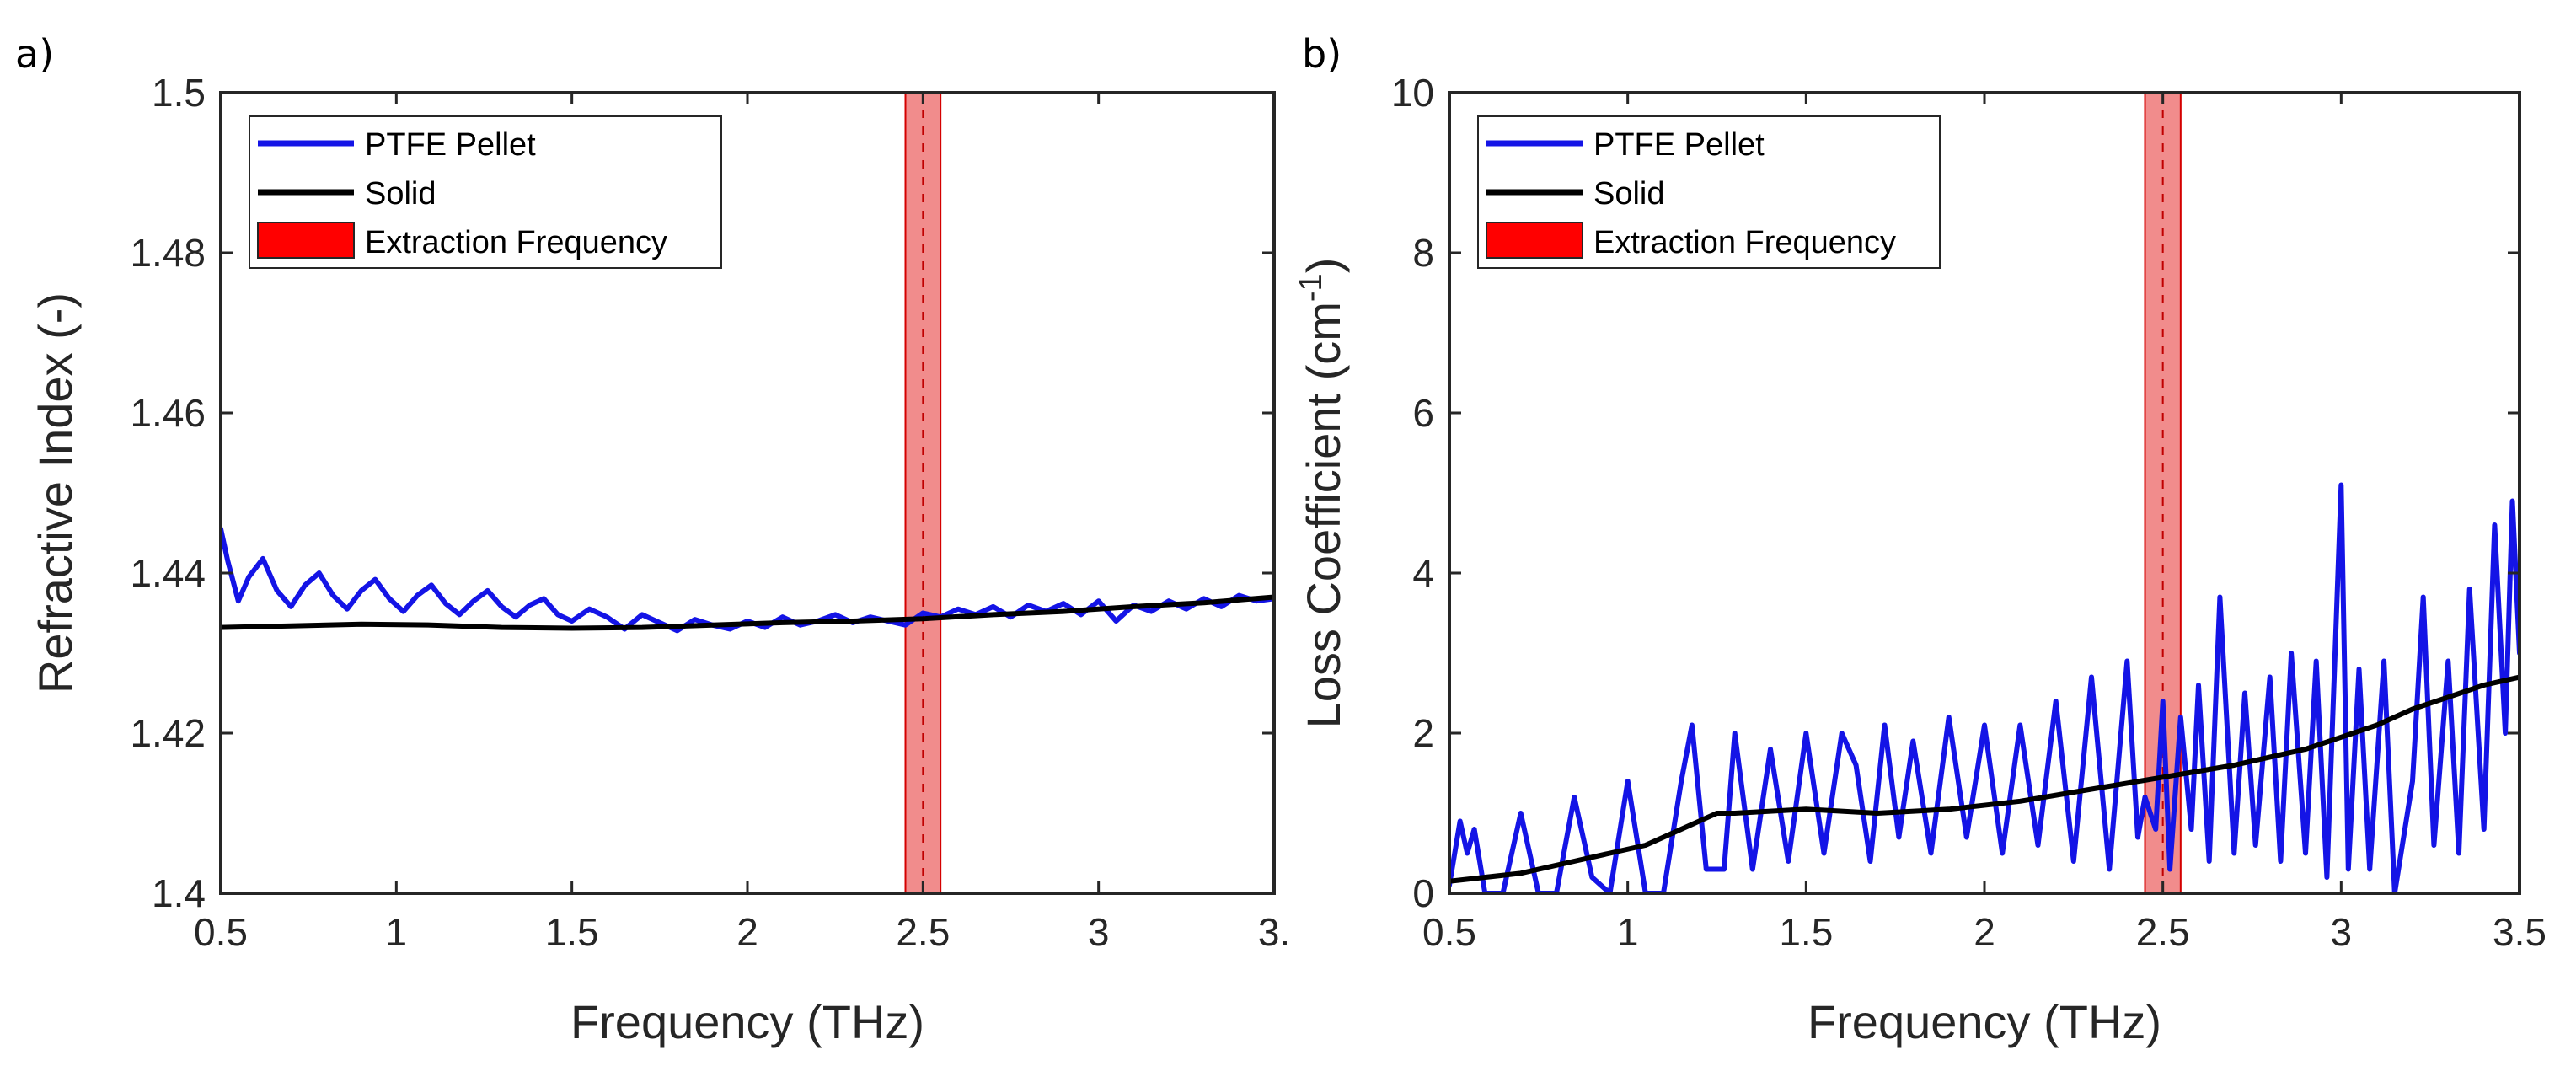  I want to click on panel-b-x-tick-label: 3, so click(2342, 932).